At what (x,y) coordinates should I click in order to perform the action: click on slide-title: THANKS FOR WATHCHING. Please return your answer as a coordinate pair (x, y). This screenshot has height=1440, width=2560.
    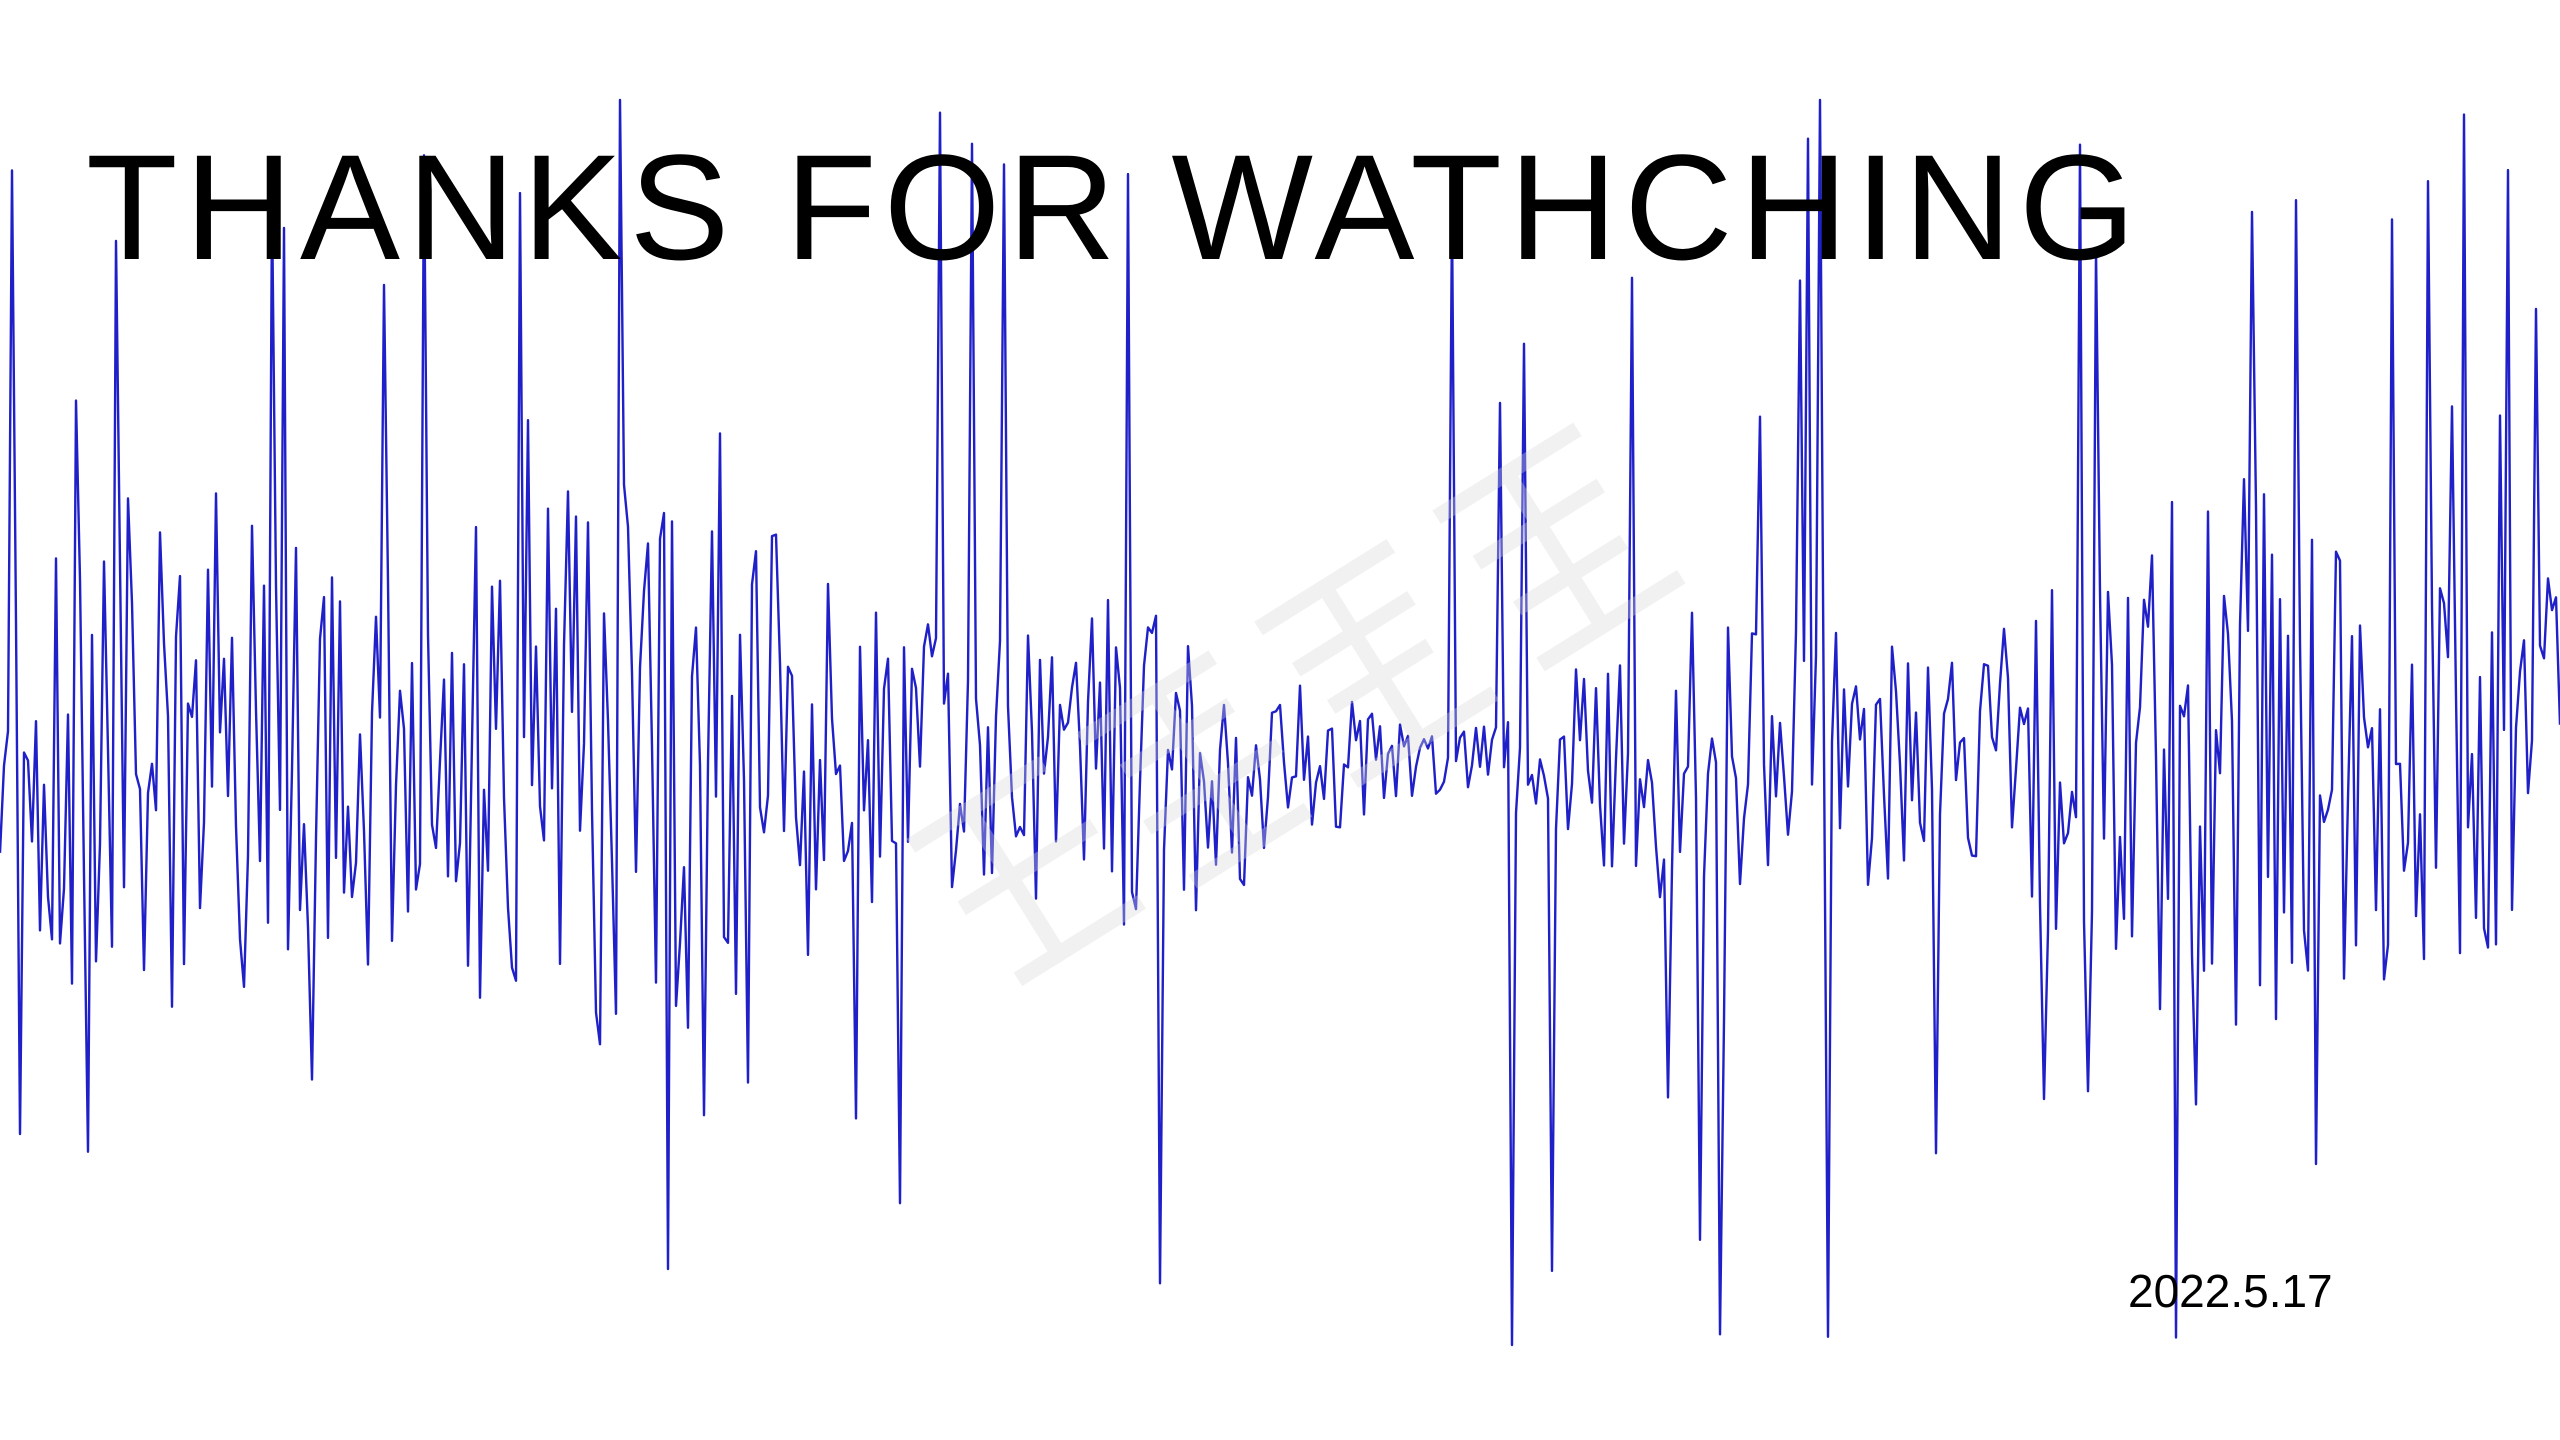
    Looking at the image, I should click on (1114, 207).